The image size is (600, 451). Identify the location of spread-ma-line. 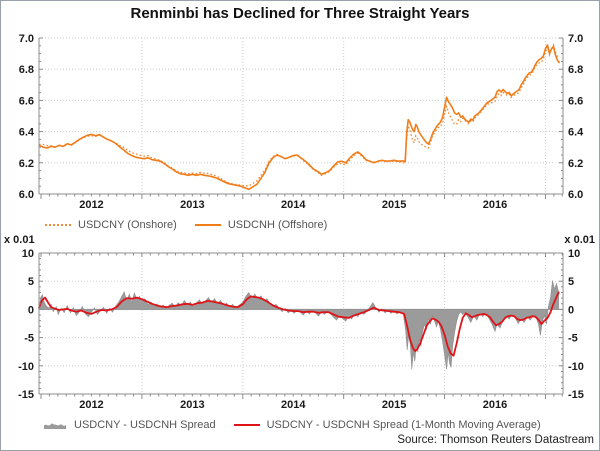
(299, 324).